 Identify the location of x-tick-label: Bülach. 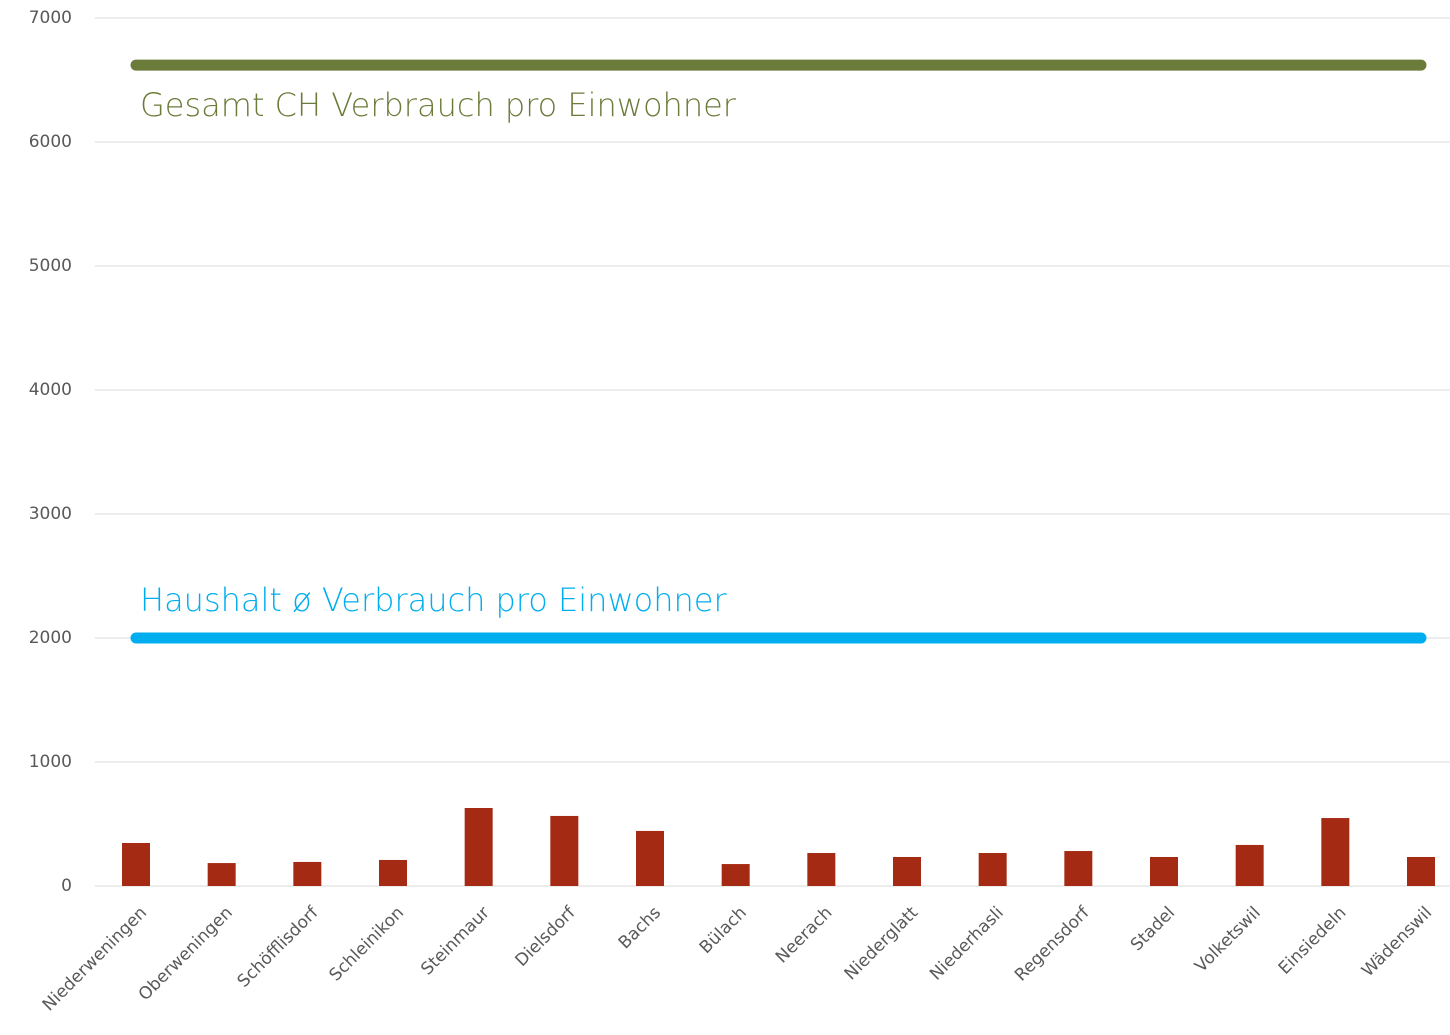
(723, 930).